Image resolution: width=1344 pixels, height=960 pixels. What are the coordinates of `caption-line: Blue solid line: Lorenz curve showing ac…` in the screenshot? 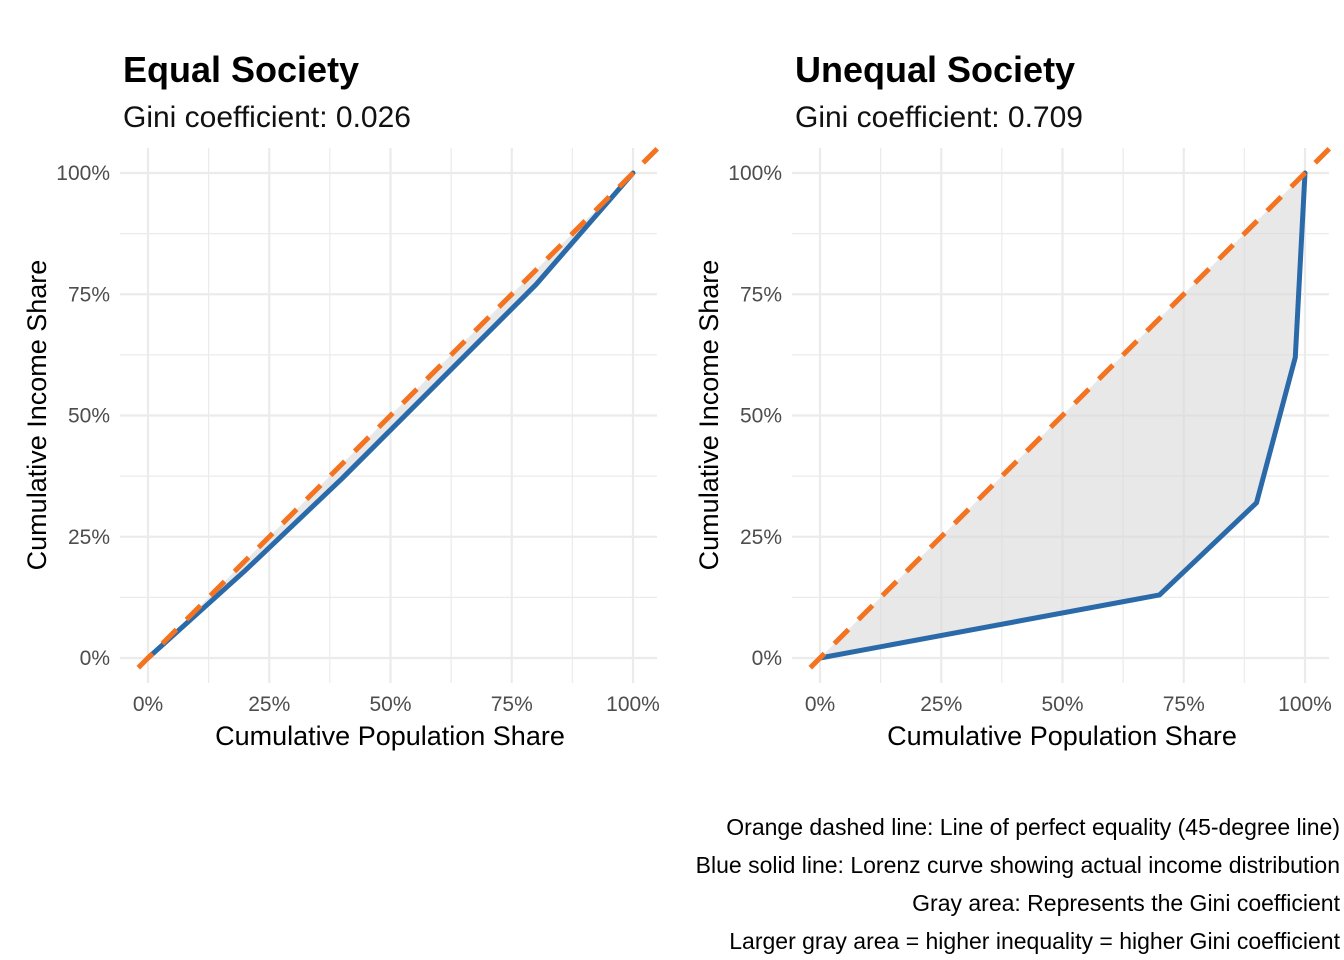 It's located at (1018, 865).